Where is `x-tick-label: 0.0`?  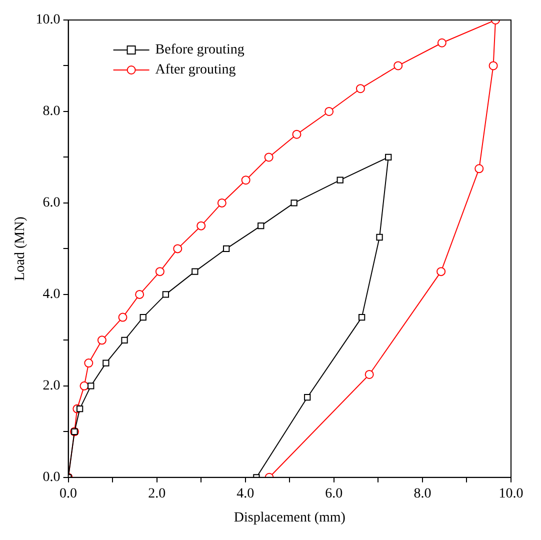 x-tick-label: 0.0 is located at coordinates (69, 494).